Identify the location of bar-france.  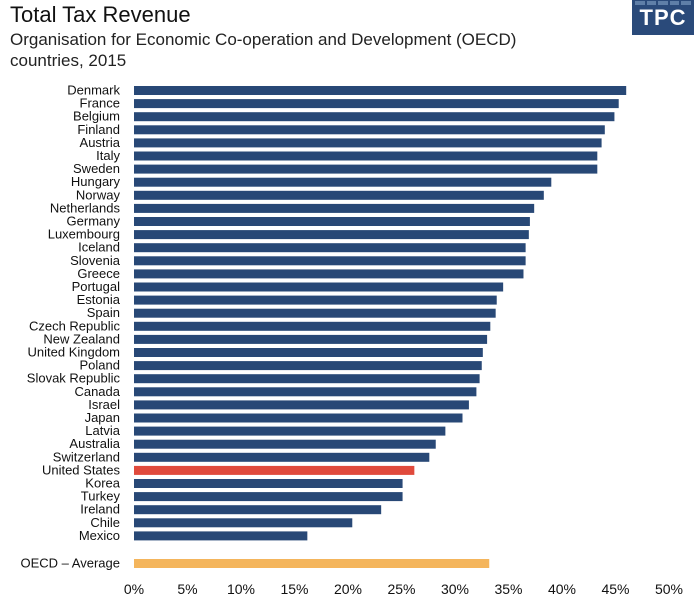
(376, 104).